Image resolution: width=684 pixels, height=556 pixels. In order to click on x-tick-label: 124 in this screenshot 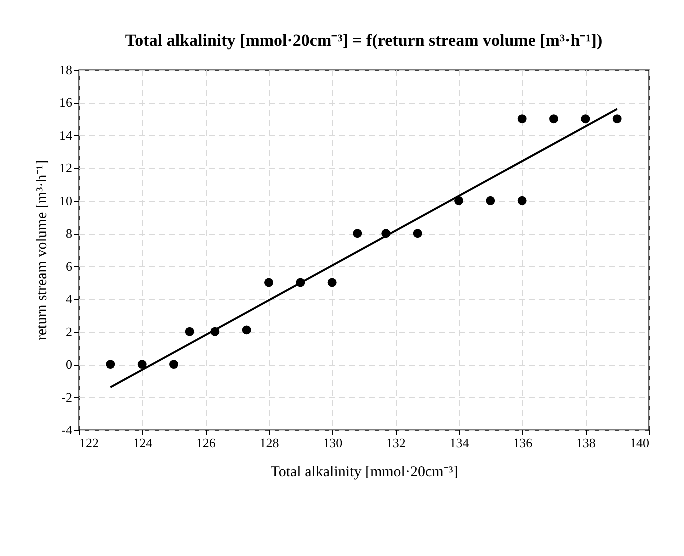, I will do `click(143, 443)`.